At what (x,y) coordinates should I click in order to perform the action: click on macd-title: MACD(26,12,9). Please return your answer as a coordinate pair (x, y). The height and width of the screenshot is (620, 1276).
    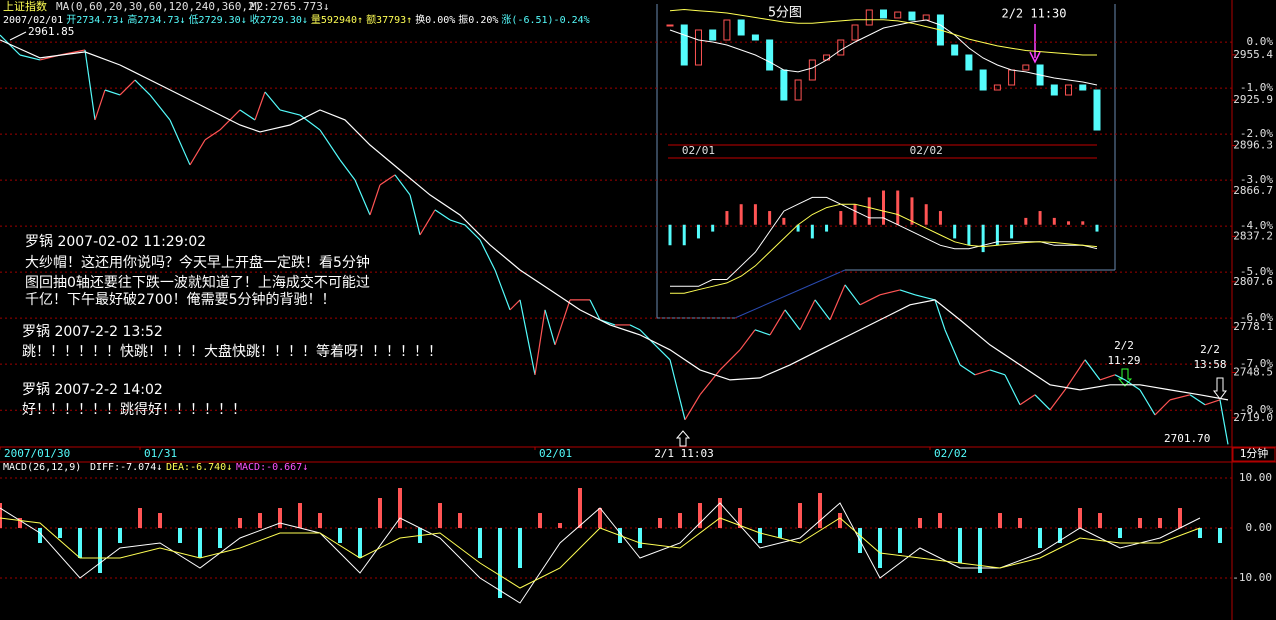
    Looking at the image, I should click on (42, 467).